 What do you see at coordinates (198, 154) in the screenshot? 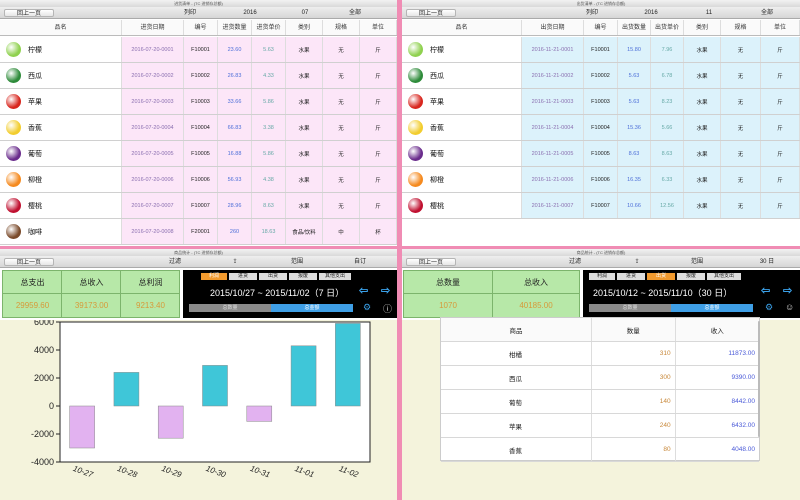
I see `table-row: 葡萄 2016-07-20-0005 F10005 16.88 5.86 水果无斤` at bounding box center [198, 154].